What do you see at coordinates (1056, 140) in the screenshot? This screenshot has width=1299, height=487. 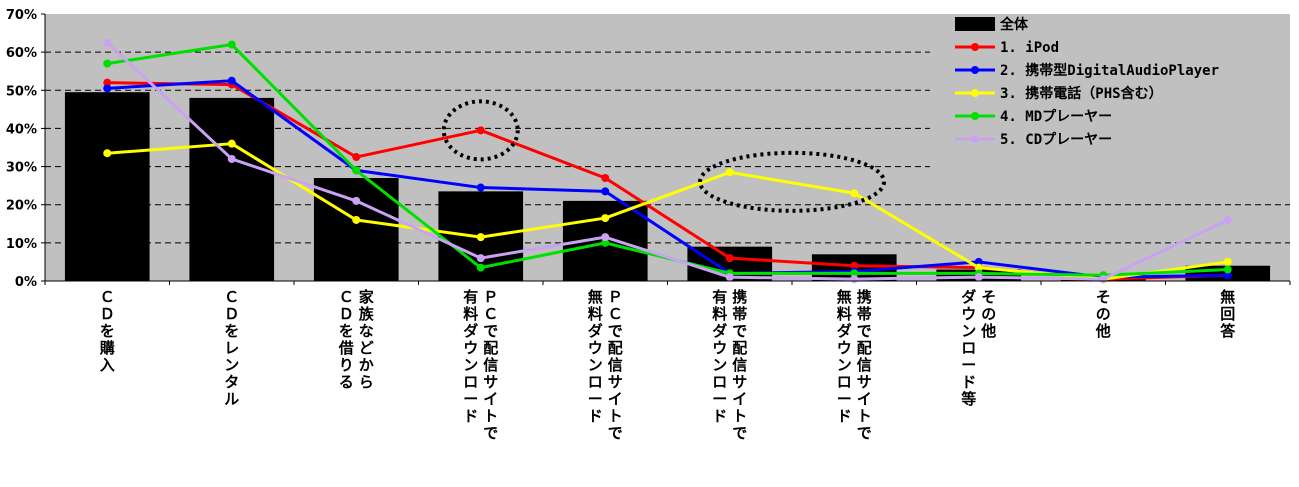 I see `legend-label: 5. CDプレーヤー` at bounding box center [1056, 140].